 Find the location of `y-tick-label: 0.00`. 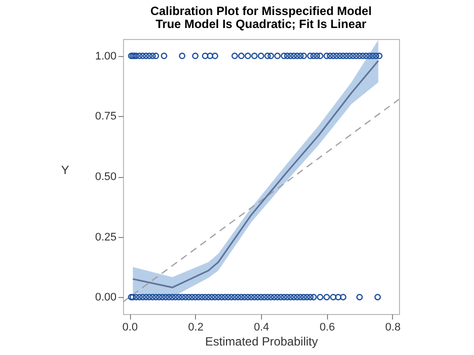

y-tick-label: 0.00 is located at coordinates (105, 298).